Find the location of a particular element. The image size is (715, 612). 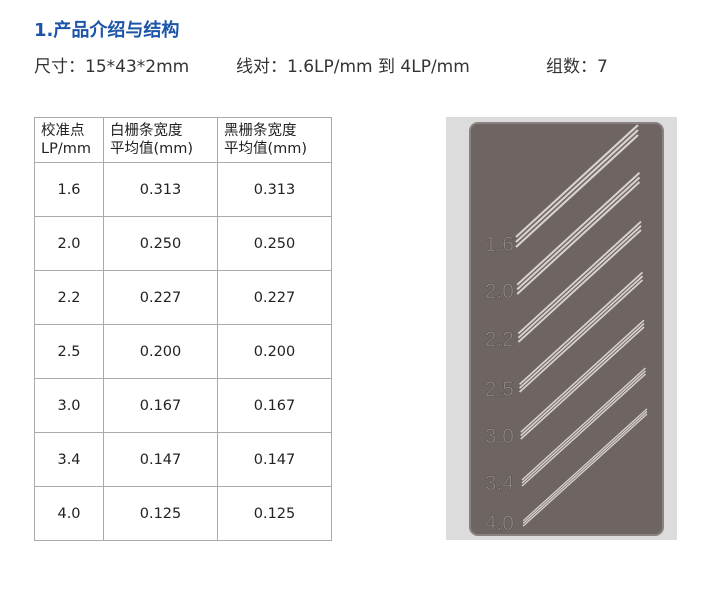

cell-white-width: 0.167 is located at coordinates (160, 405).